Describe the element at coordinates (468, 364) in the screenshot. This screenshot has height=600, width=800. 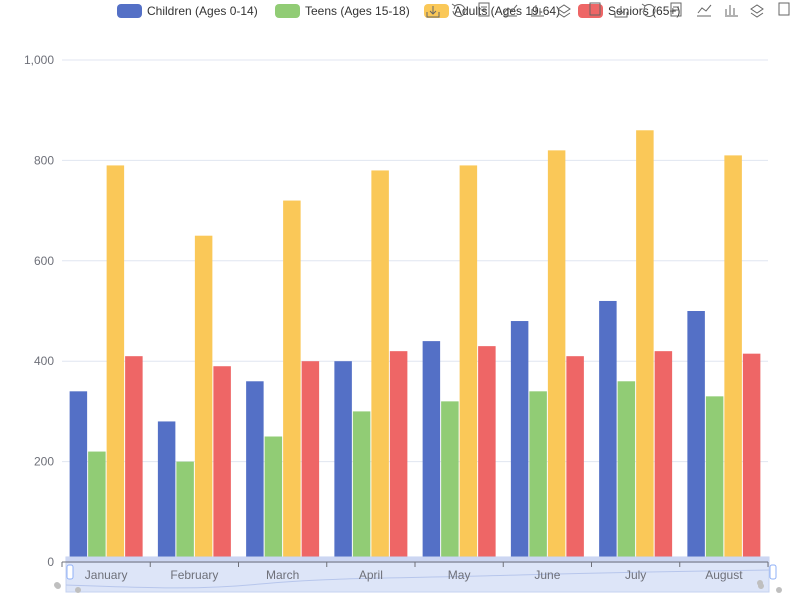
I see `bar-adults-may` at that location.